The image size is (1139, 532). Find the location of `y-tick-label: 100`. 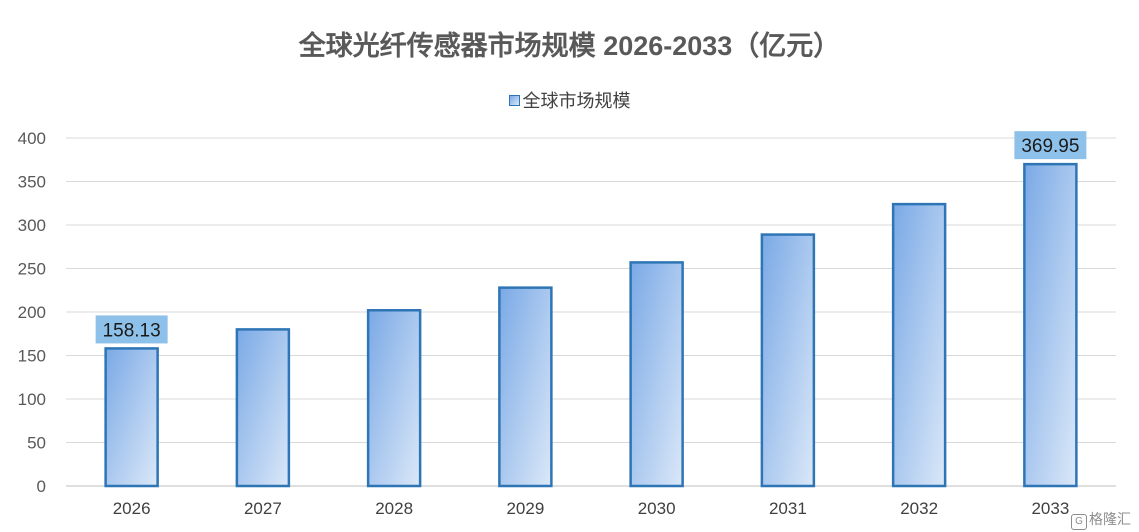

y-tick-label: 100 is located at coordinates (32, 399).